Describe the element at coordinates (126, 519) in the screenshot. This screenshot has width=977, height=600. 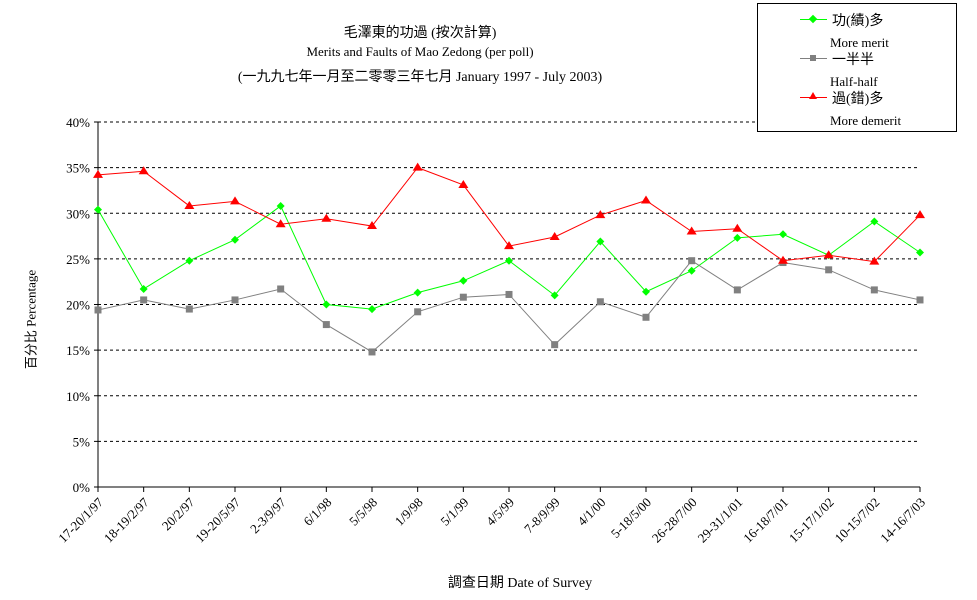
I see `x-tick-label: 18-19/2/97` at that location.